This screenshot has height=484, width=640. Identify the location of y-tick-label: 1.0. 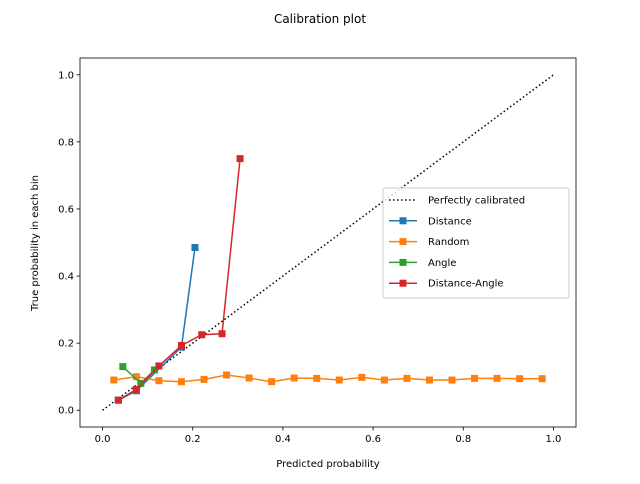
(66, 75).